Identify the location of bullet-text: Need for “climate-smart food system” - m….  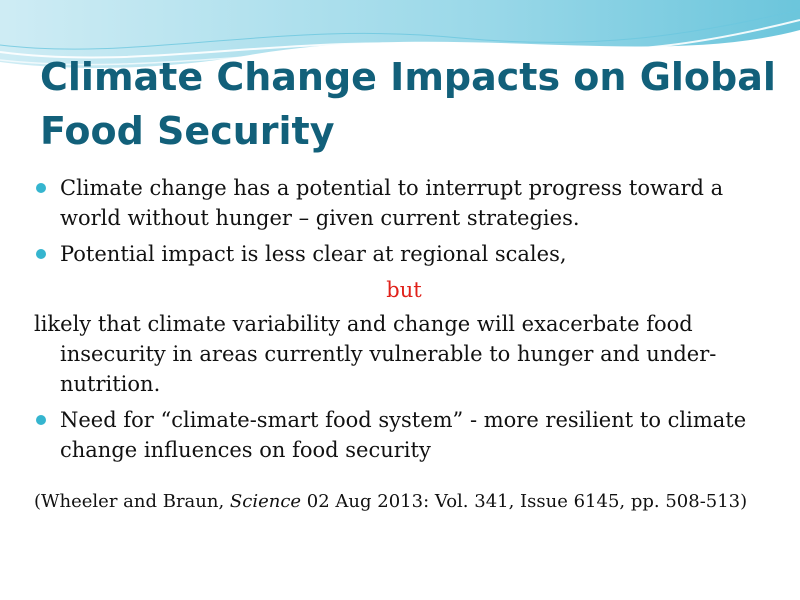
(403, 435).